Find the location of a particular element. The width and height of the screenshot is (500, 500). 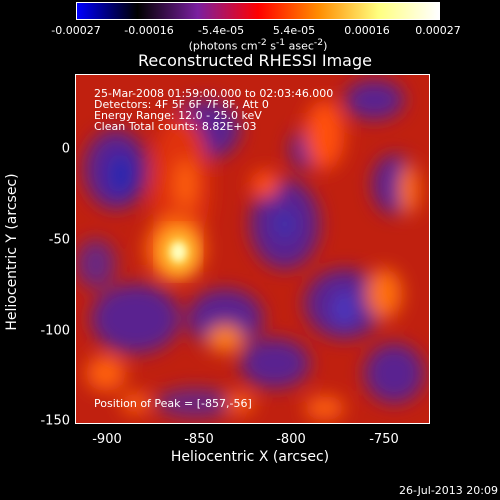

x-tick-label: -750 is located at coordinates (384, 439).